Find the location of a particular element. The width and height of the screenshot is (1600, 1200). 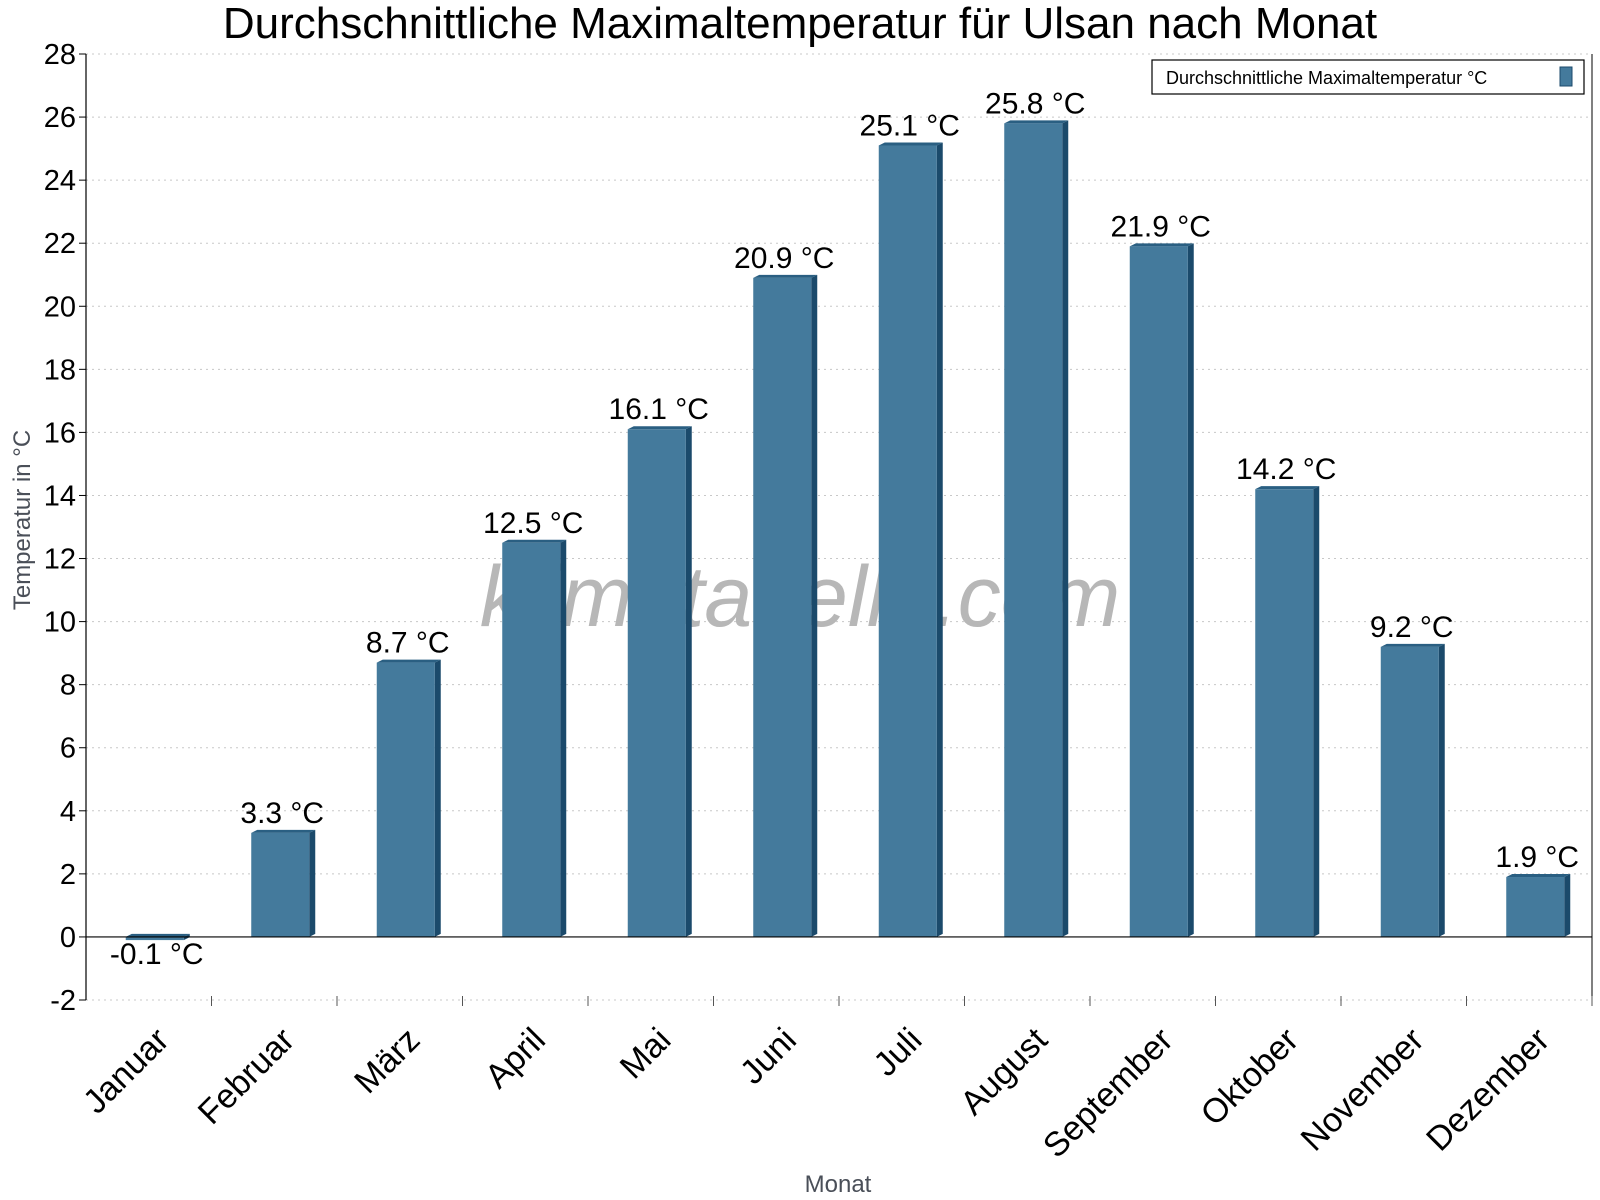

y-tick-label: 6 is located at coordinates (68, 749).